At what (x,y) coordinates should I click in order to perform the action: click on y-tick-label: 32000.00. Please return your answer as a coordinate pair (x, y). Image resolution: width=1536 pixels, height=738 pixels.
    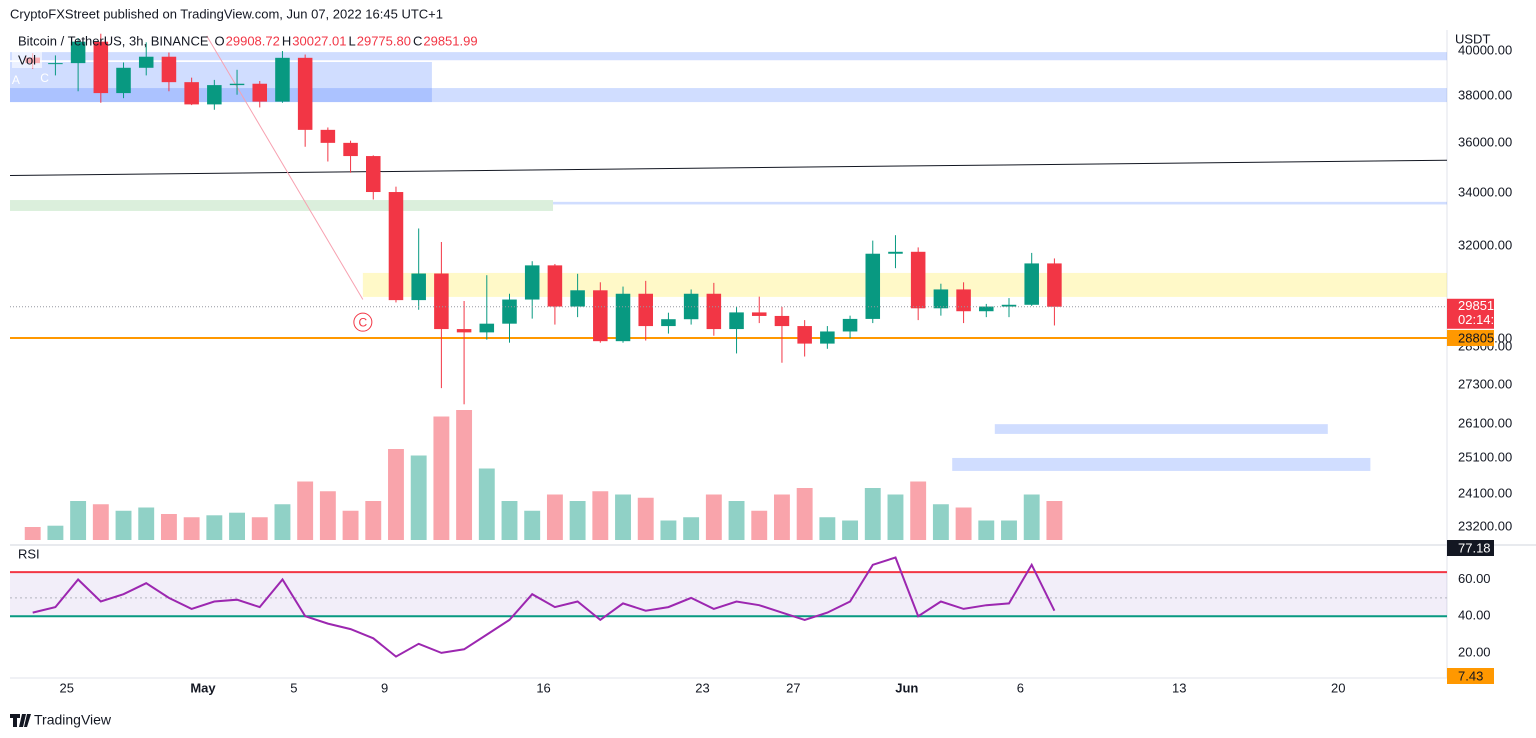
    Looking at the image, I should click on (1485, 244).